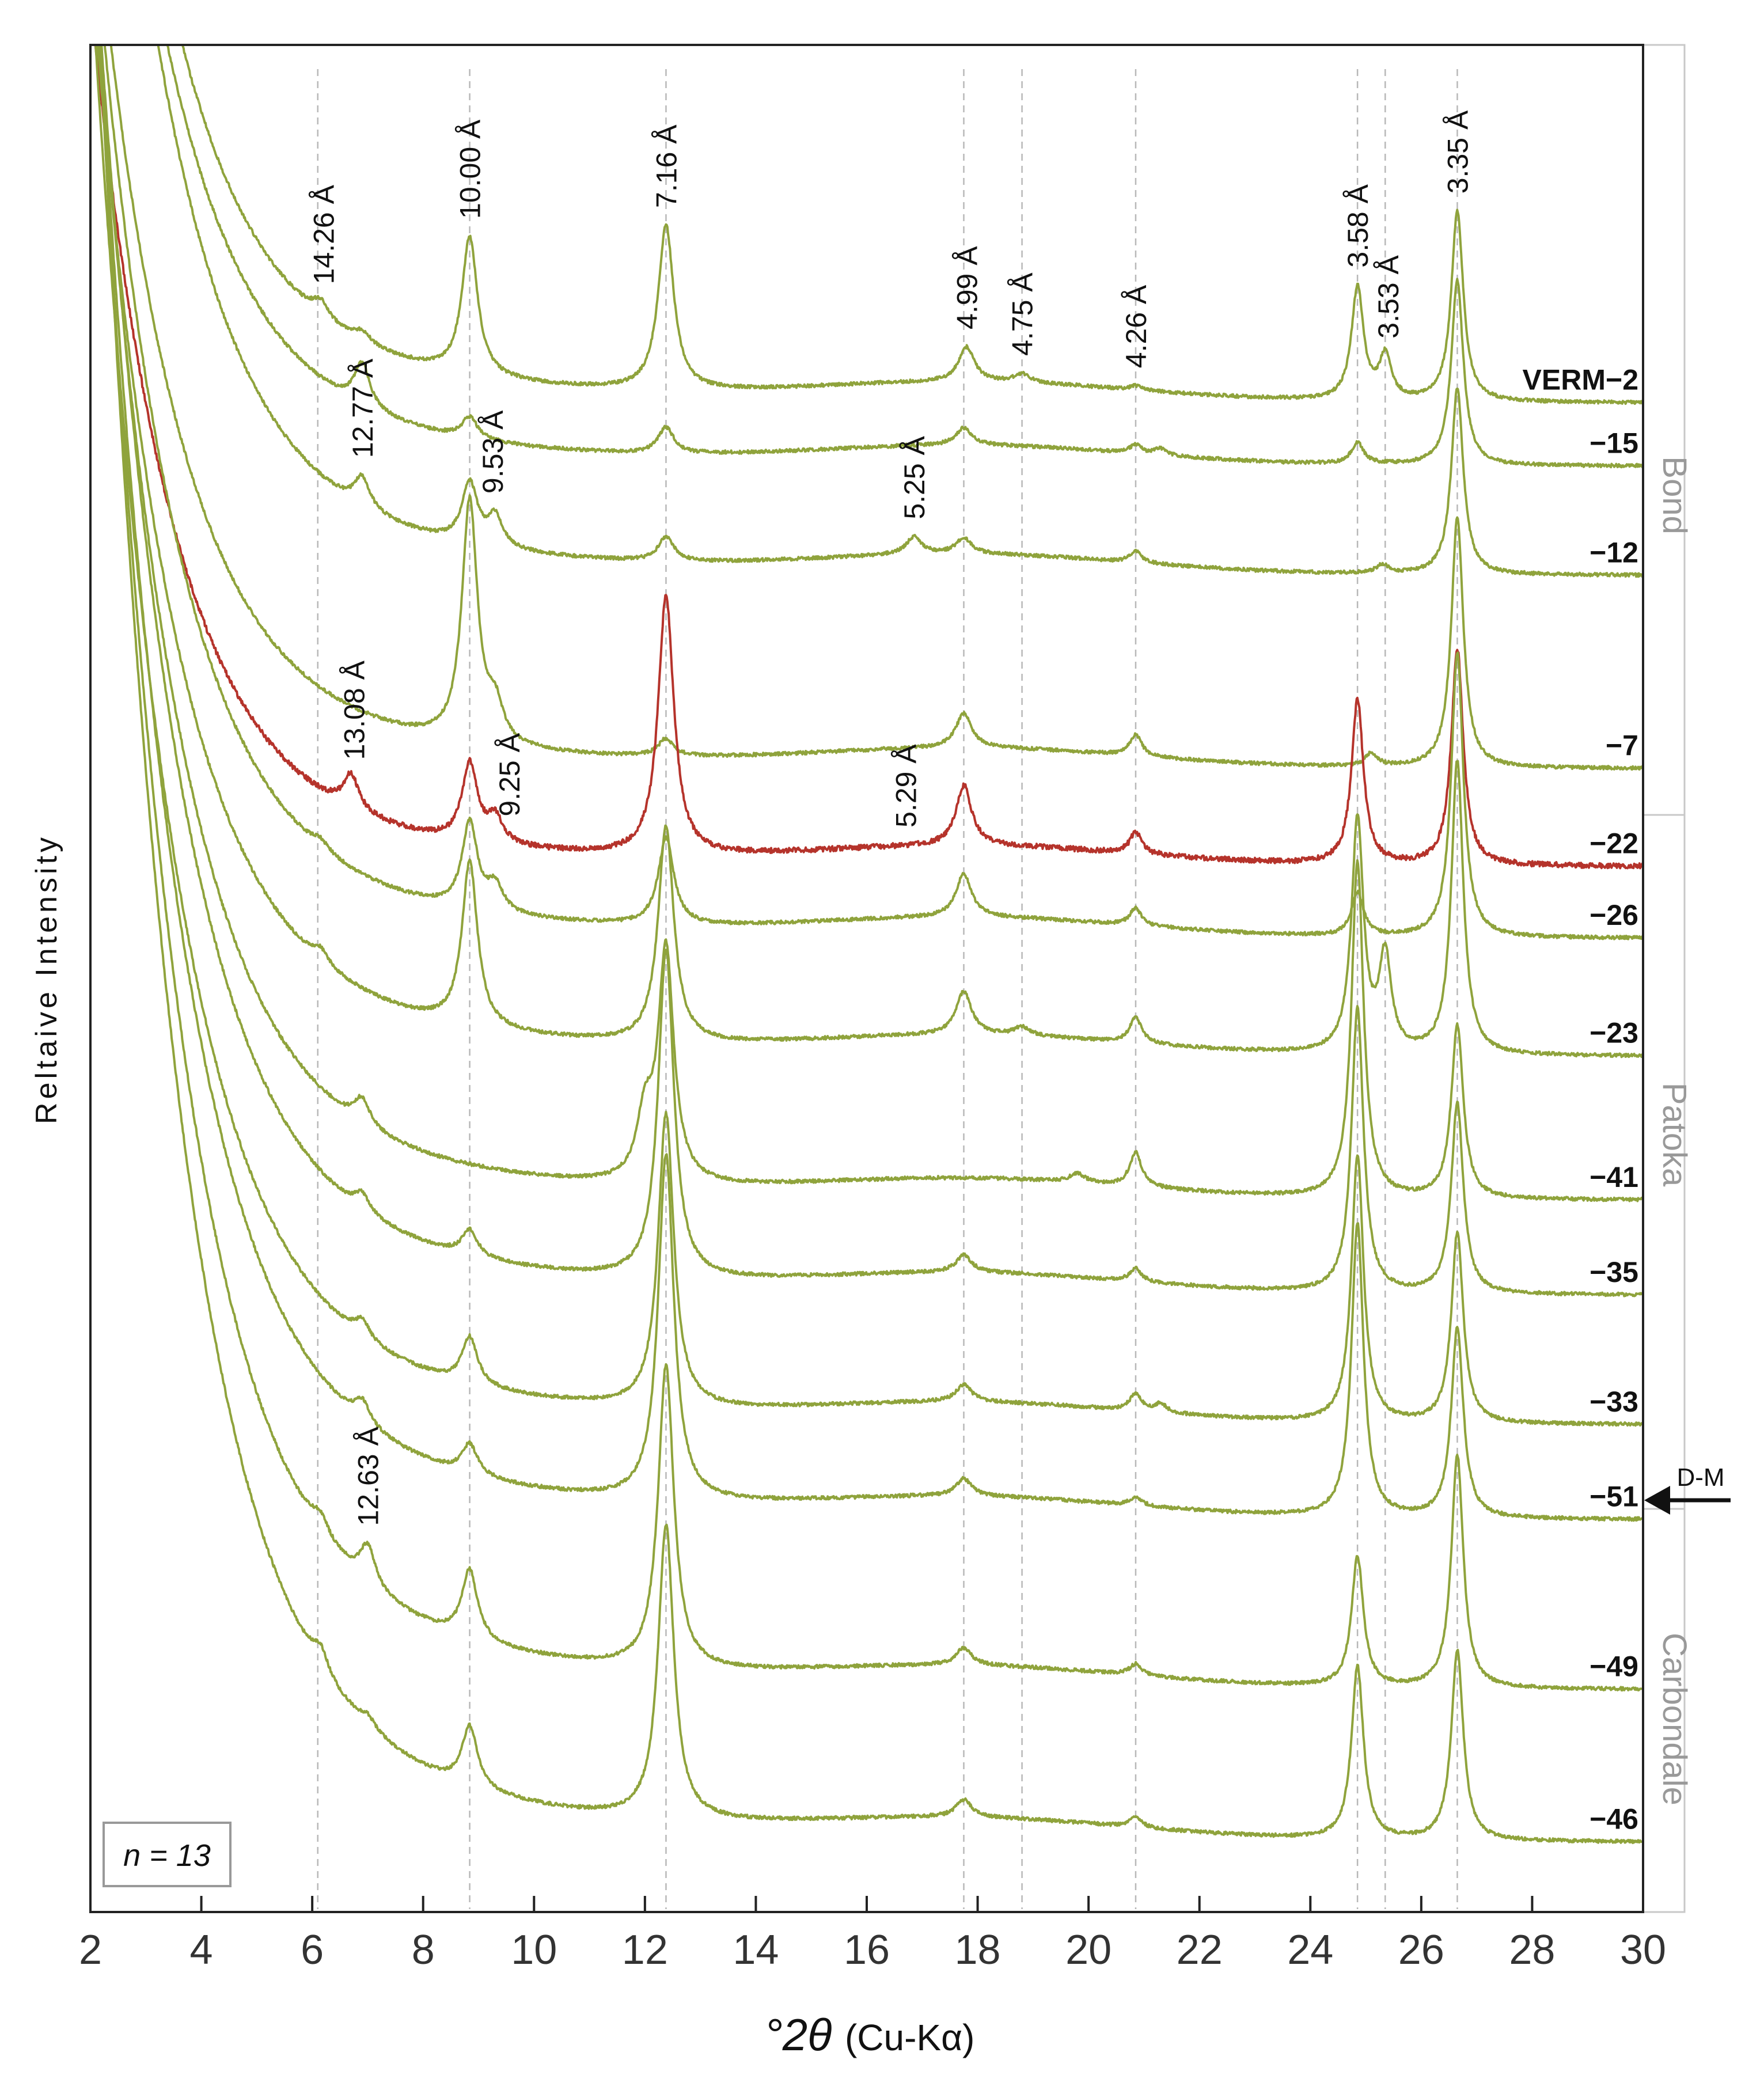 This screenshot has width=1764, height=2075. What do you see at coordinates (1674, 1135) in the screenshot?
I see `unit-label-patoka: Patoka` at bounding box center [1674, 1135].